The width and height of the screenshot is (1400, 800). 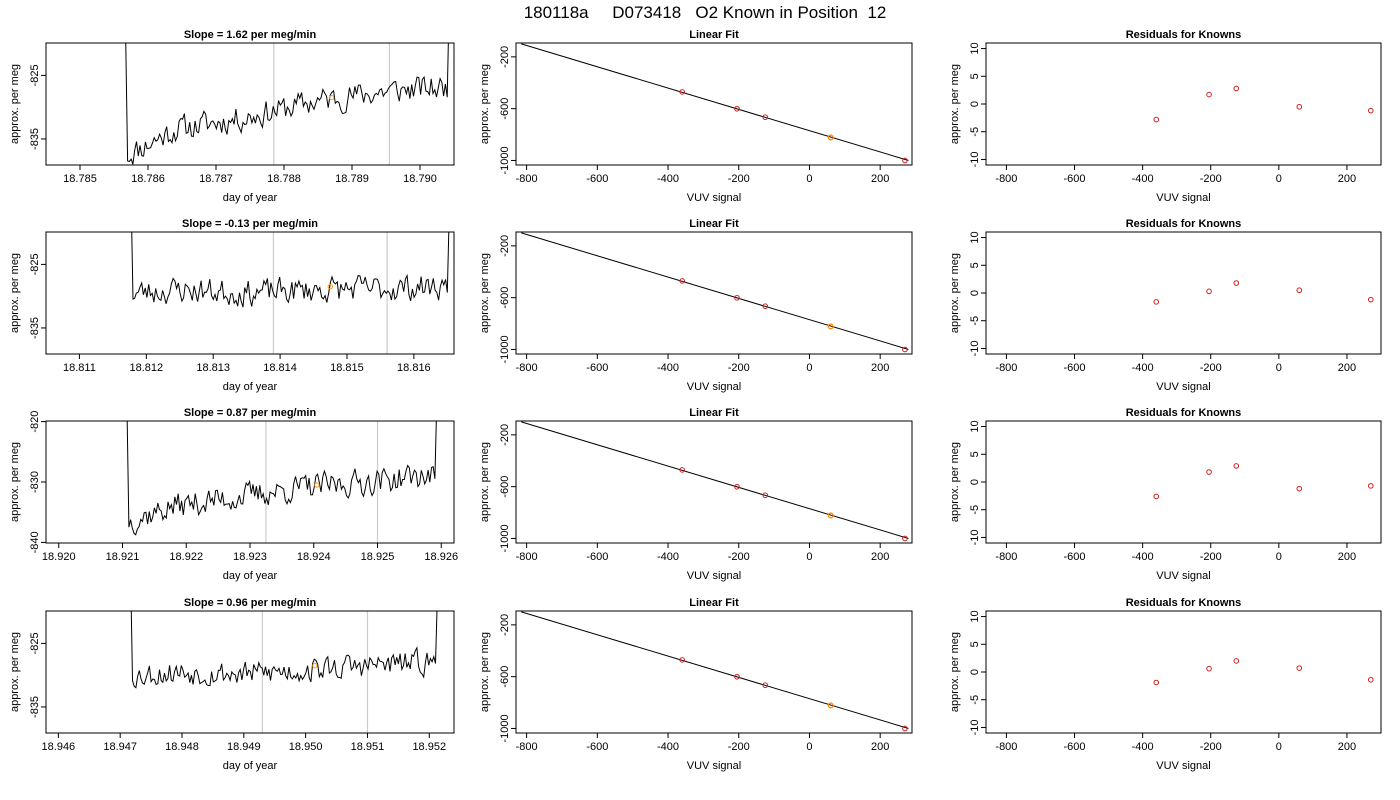 I want to click on x-tick-label: 18.947, so click(x=120, y=747).